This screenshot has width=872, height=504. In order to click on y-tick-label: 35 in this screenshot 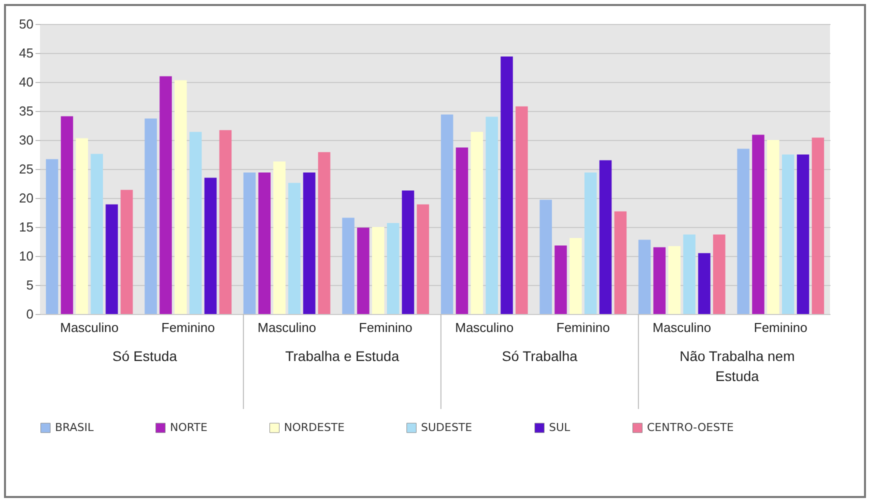, I will do `click(26, 111)`.